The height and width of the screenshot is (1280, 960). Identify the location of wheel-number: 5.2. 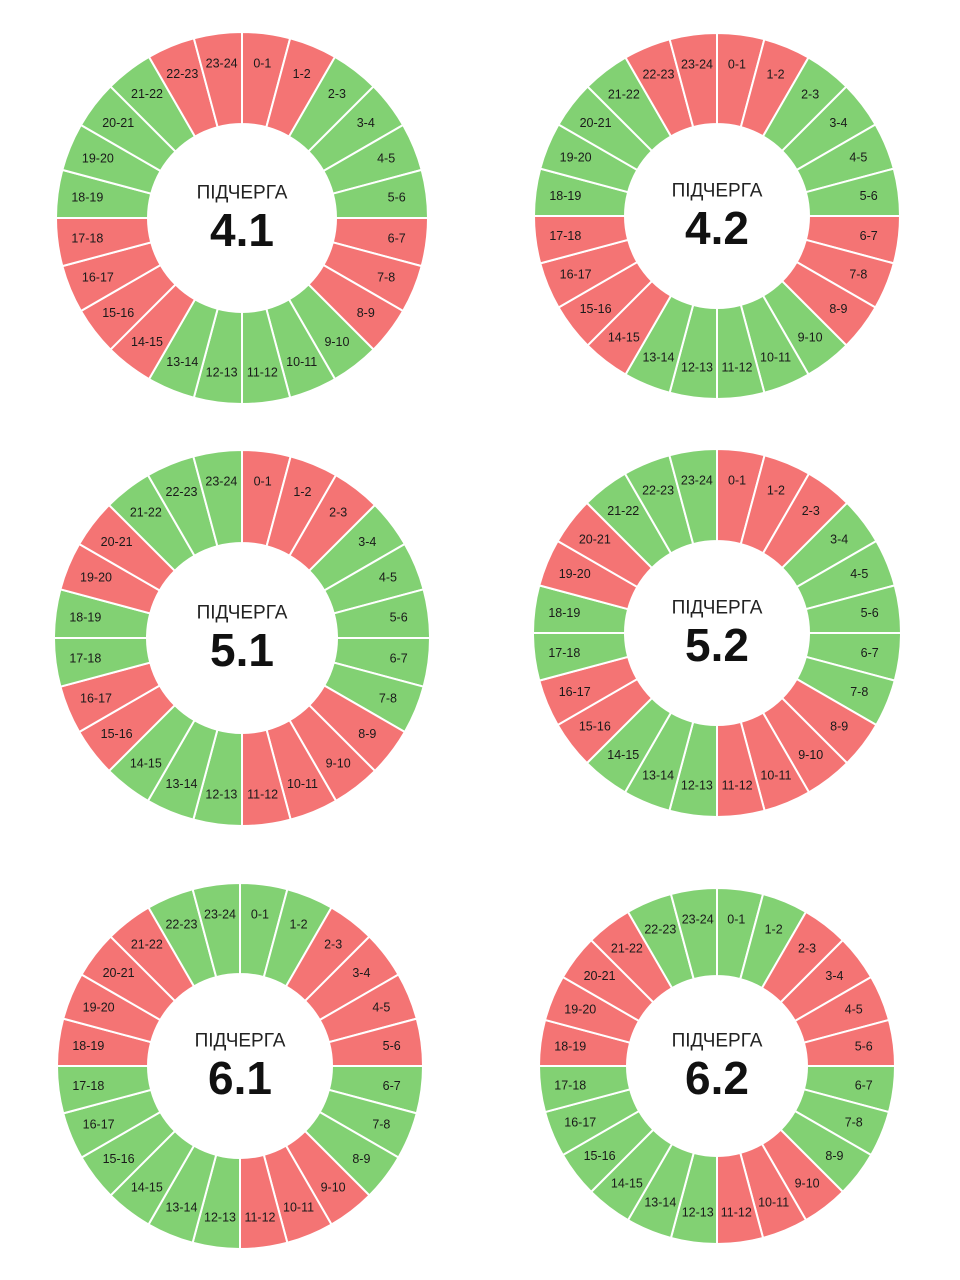
(717, 645).